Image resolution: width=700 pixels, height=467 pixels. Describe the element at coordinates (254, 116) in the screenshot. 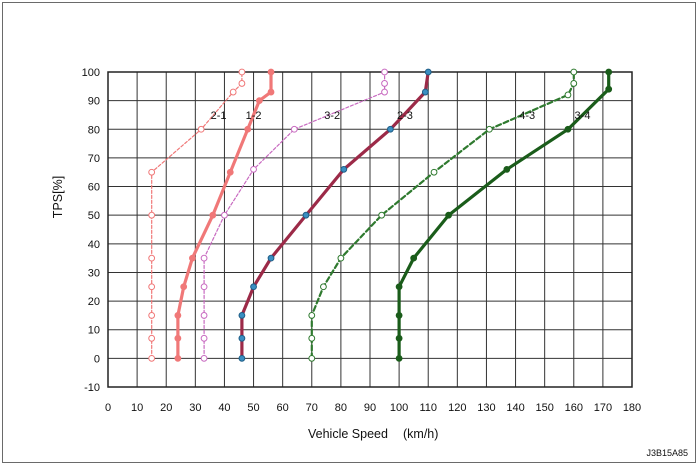

I see `series-label-1-2: 1-2` at that location.